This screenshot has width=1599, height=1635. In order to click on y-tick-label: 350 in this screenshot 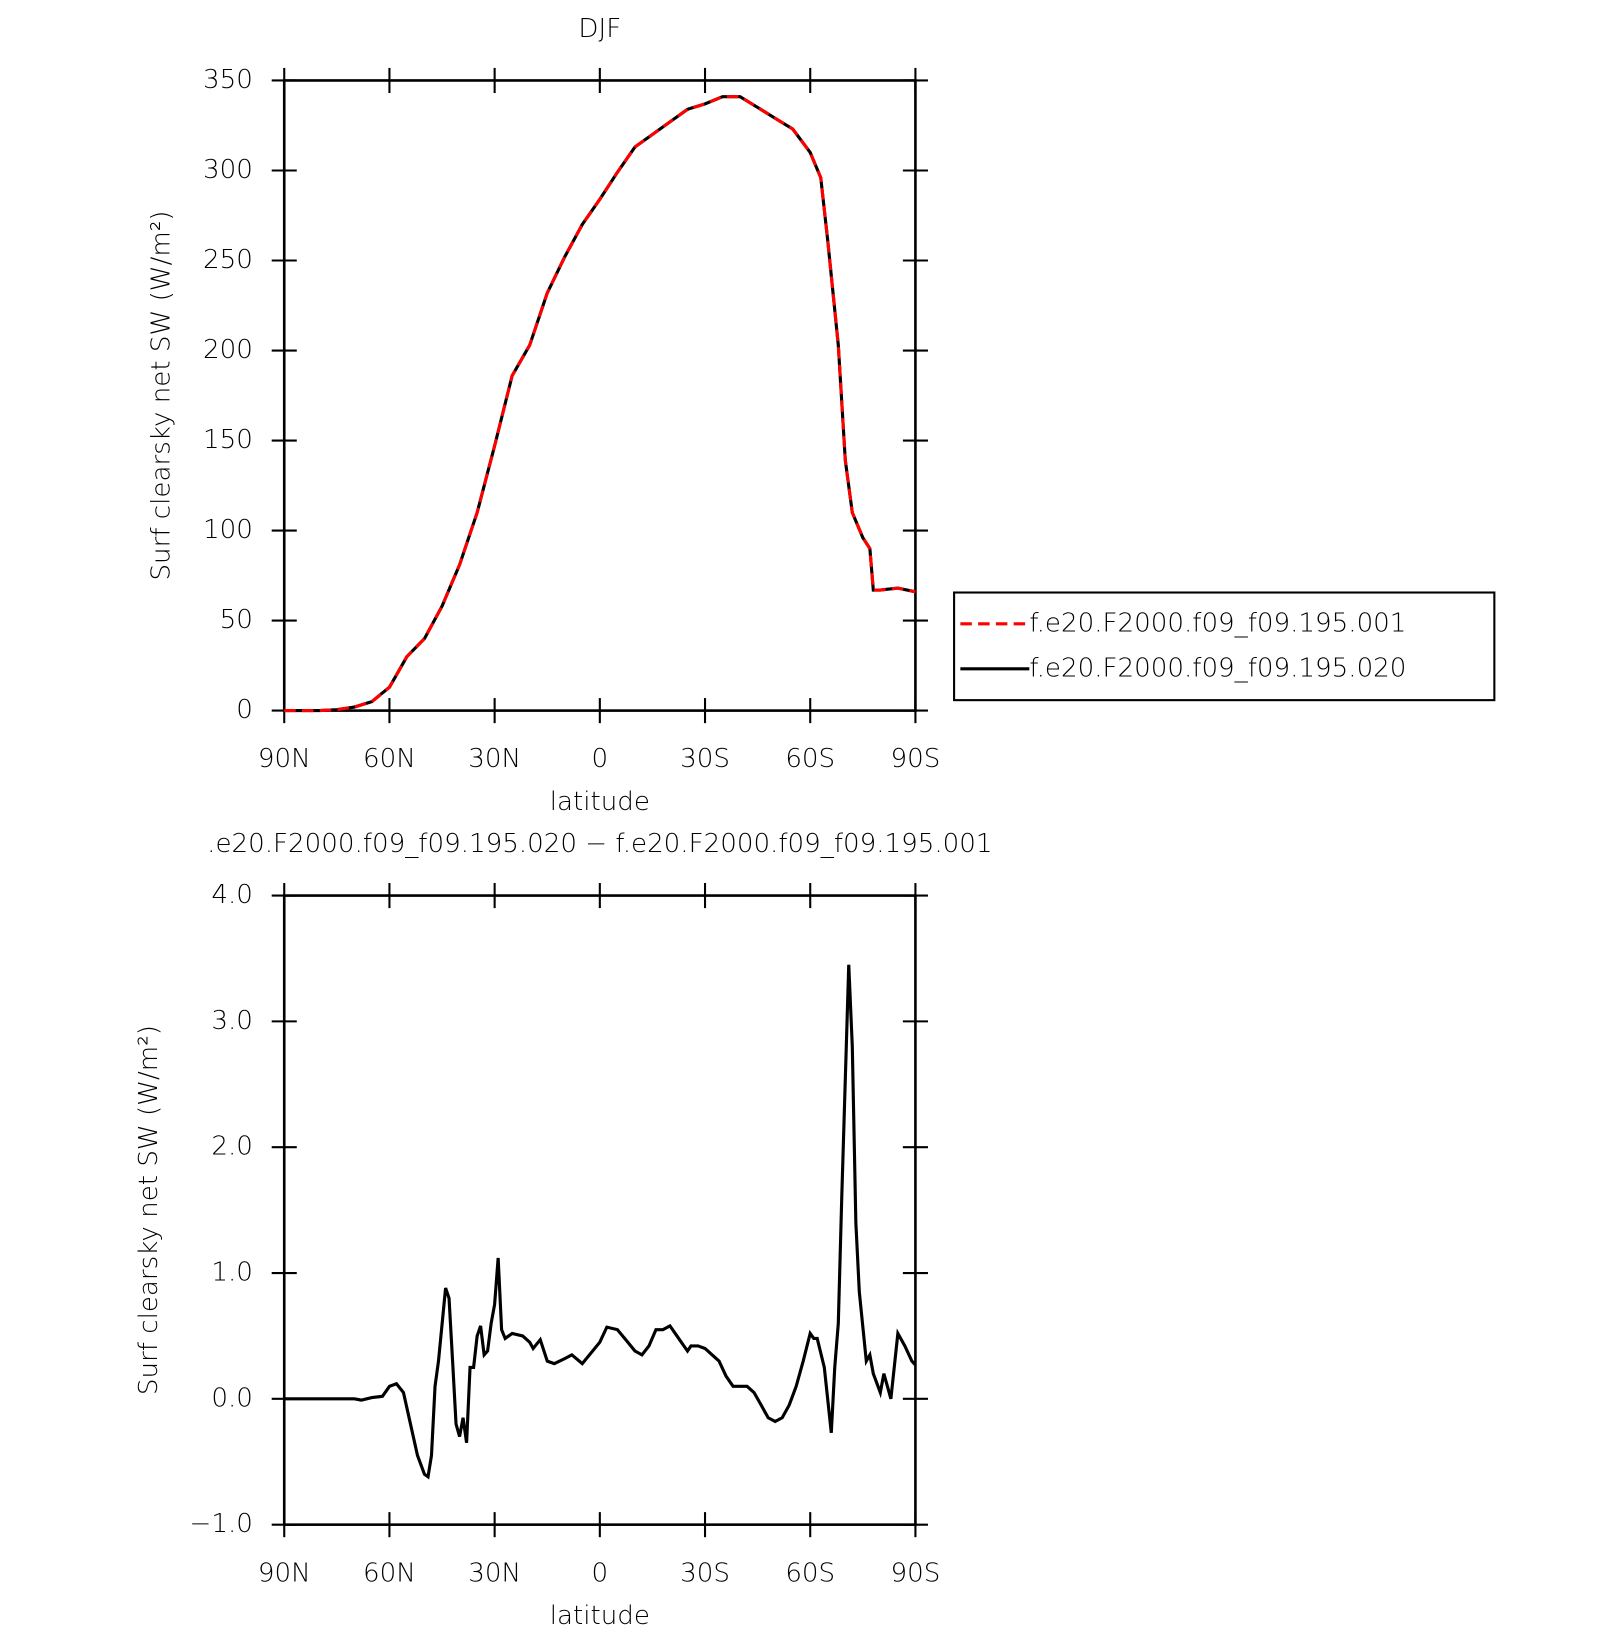, I will do `click(228, 80)`.